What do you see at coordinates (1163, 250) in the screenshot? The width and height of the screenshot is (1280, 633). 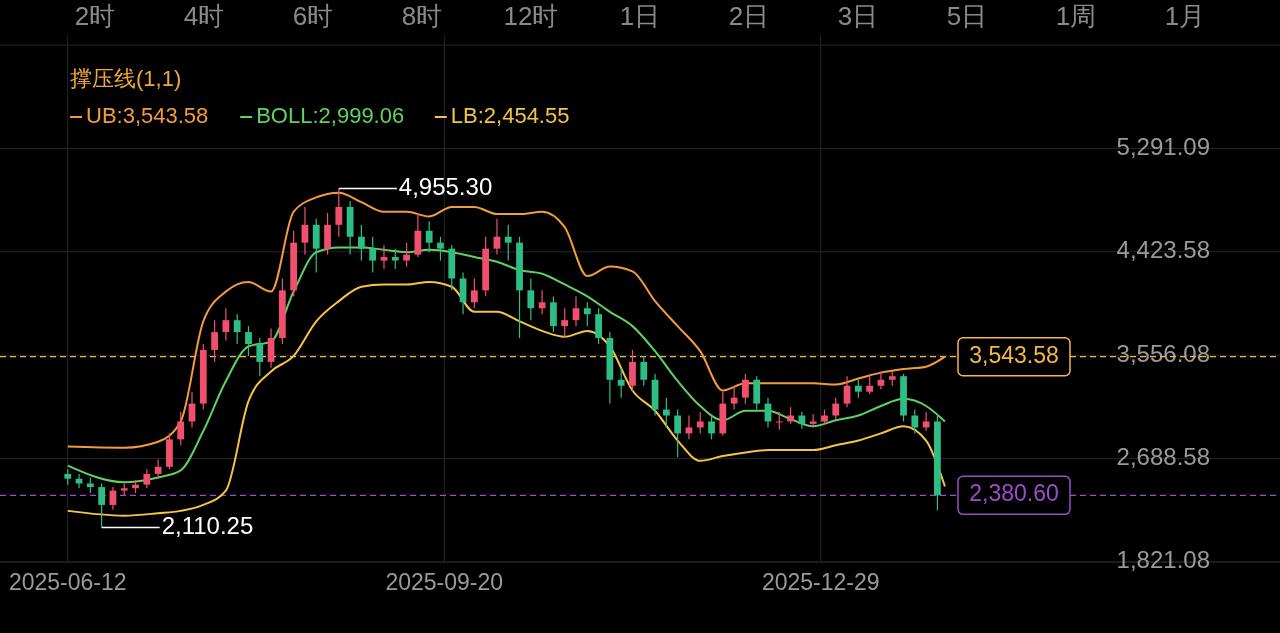 I see `y-tick-label: 4,423.58` at bounding box center [1163, 250].